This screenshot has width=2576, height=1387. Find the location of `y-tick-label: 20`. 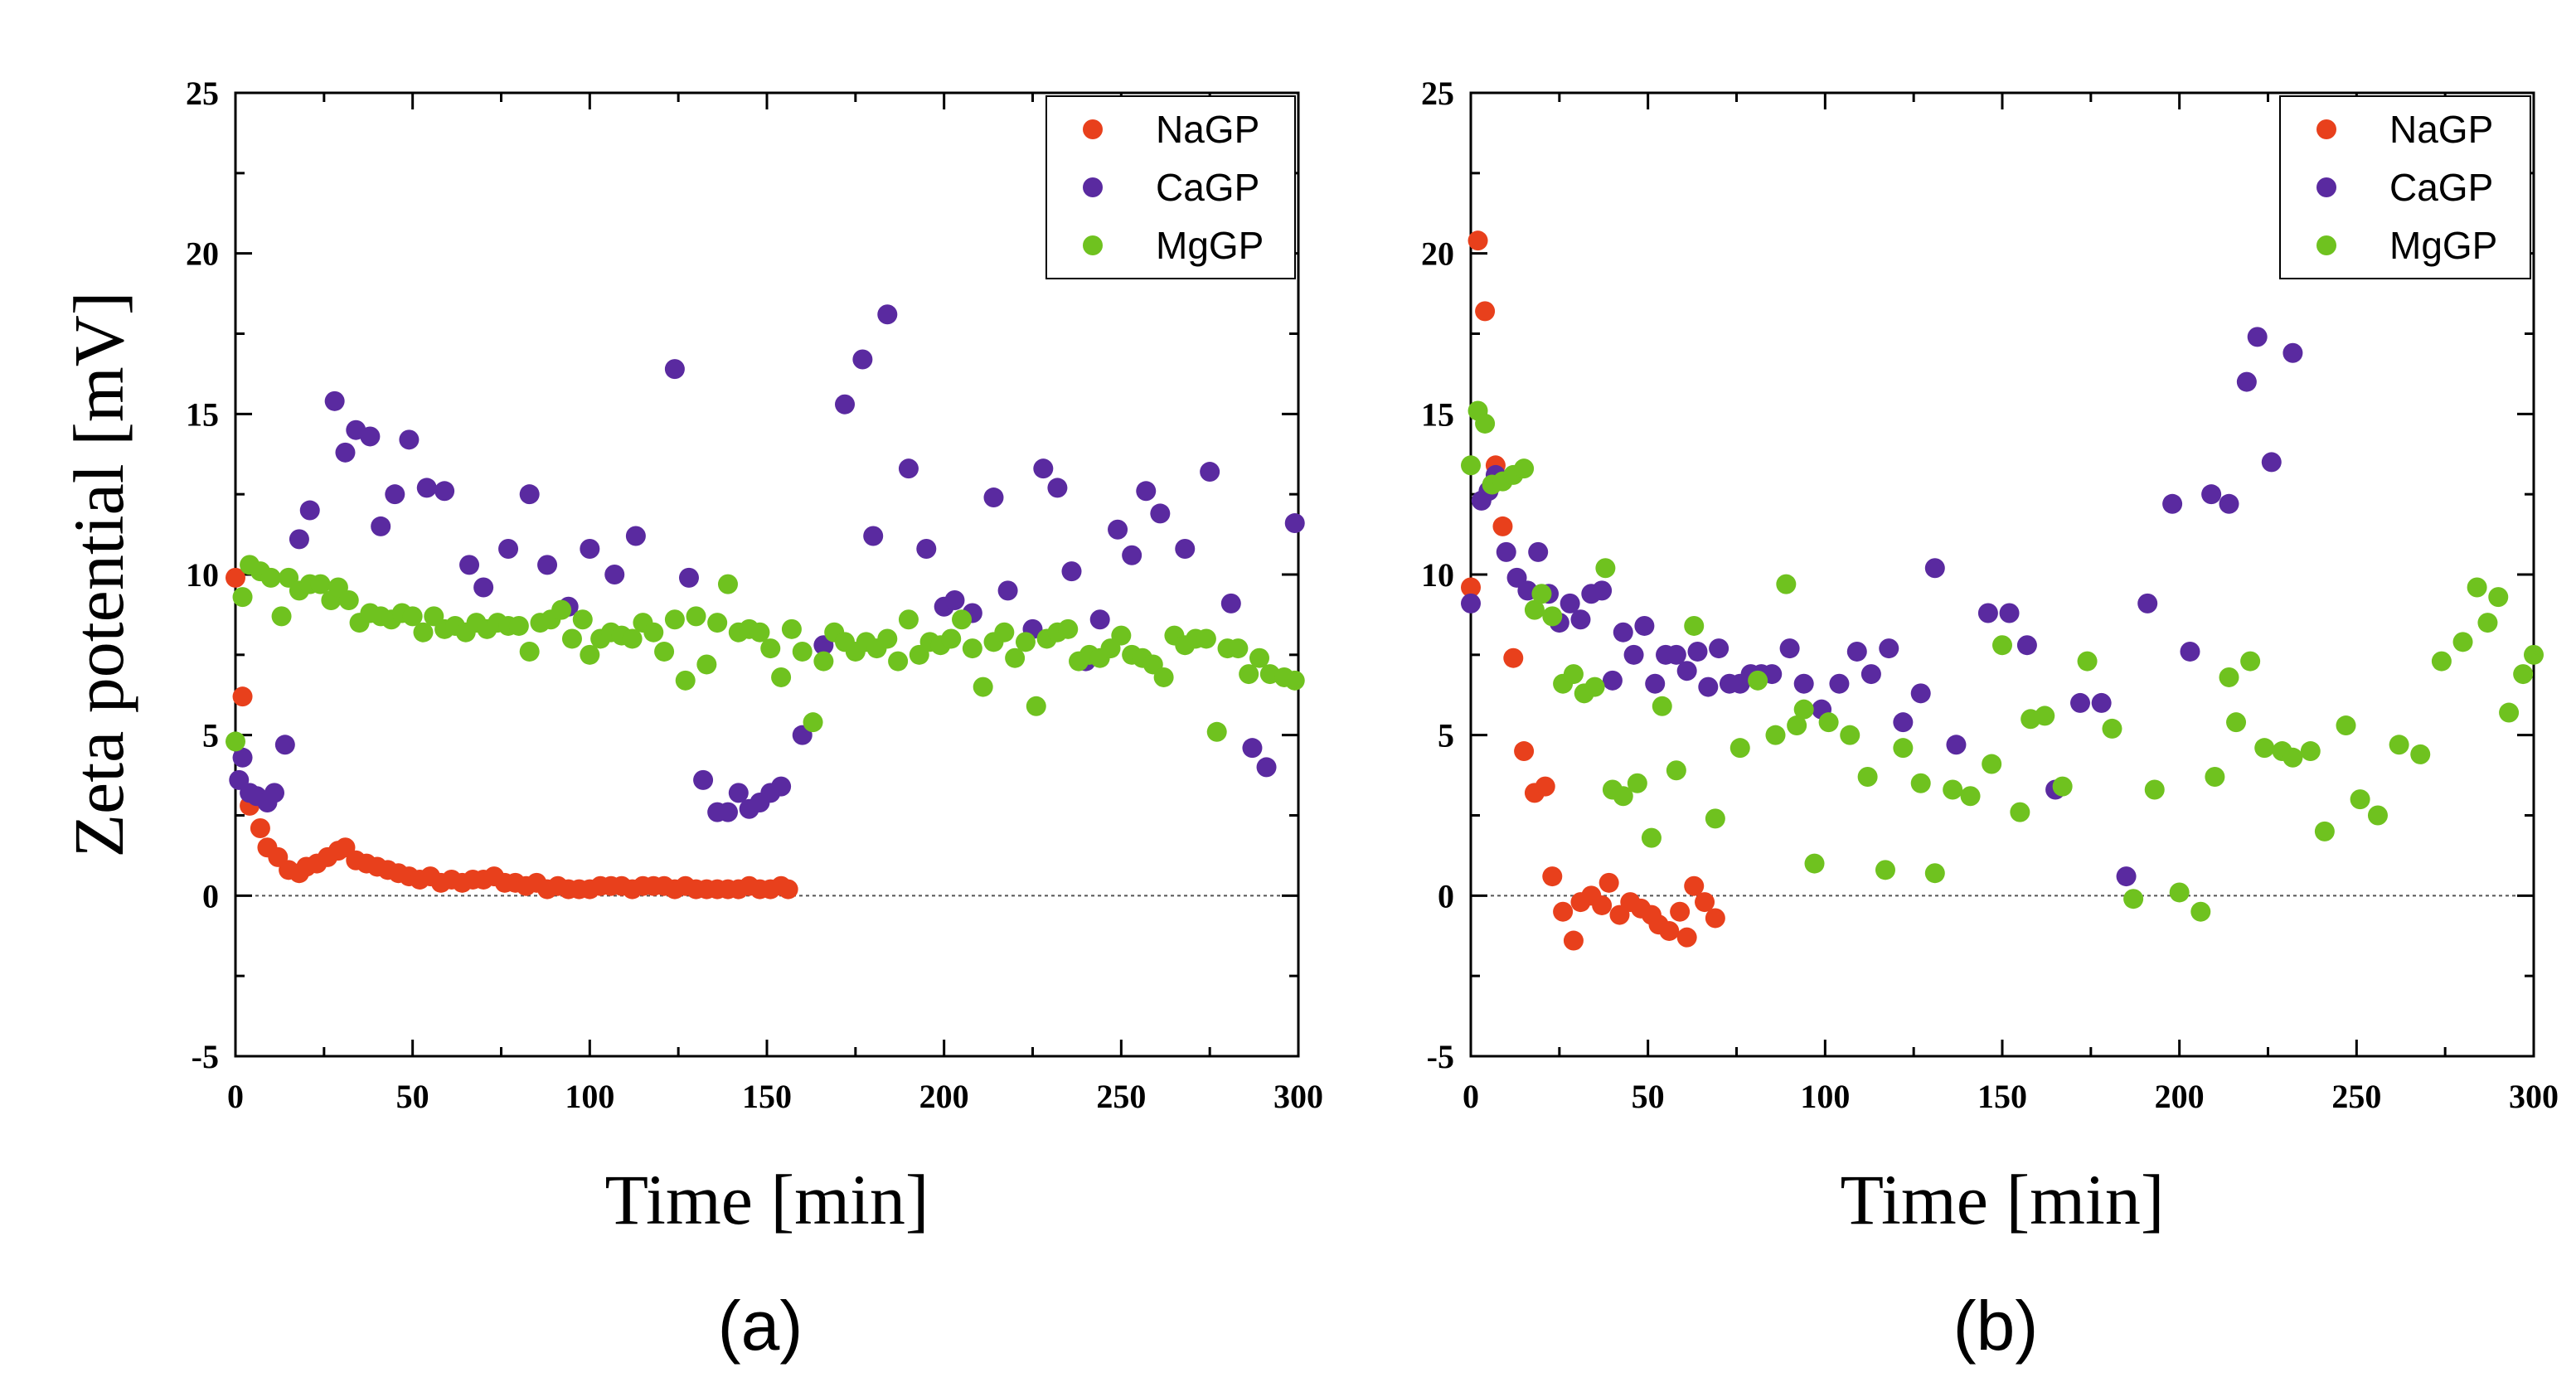

y-tick-label: 20 is located at coordinates (202, 254).